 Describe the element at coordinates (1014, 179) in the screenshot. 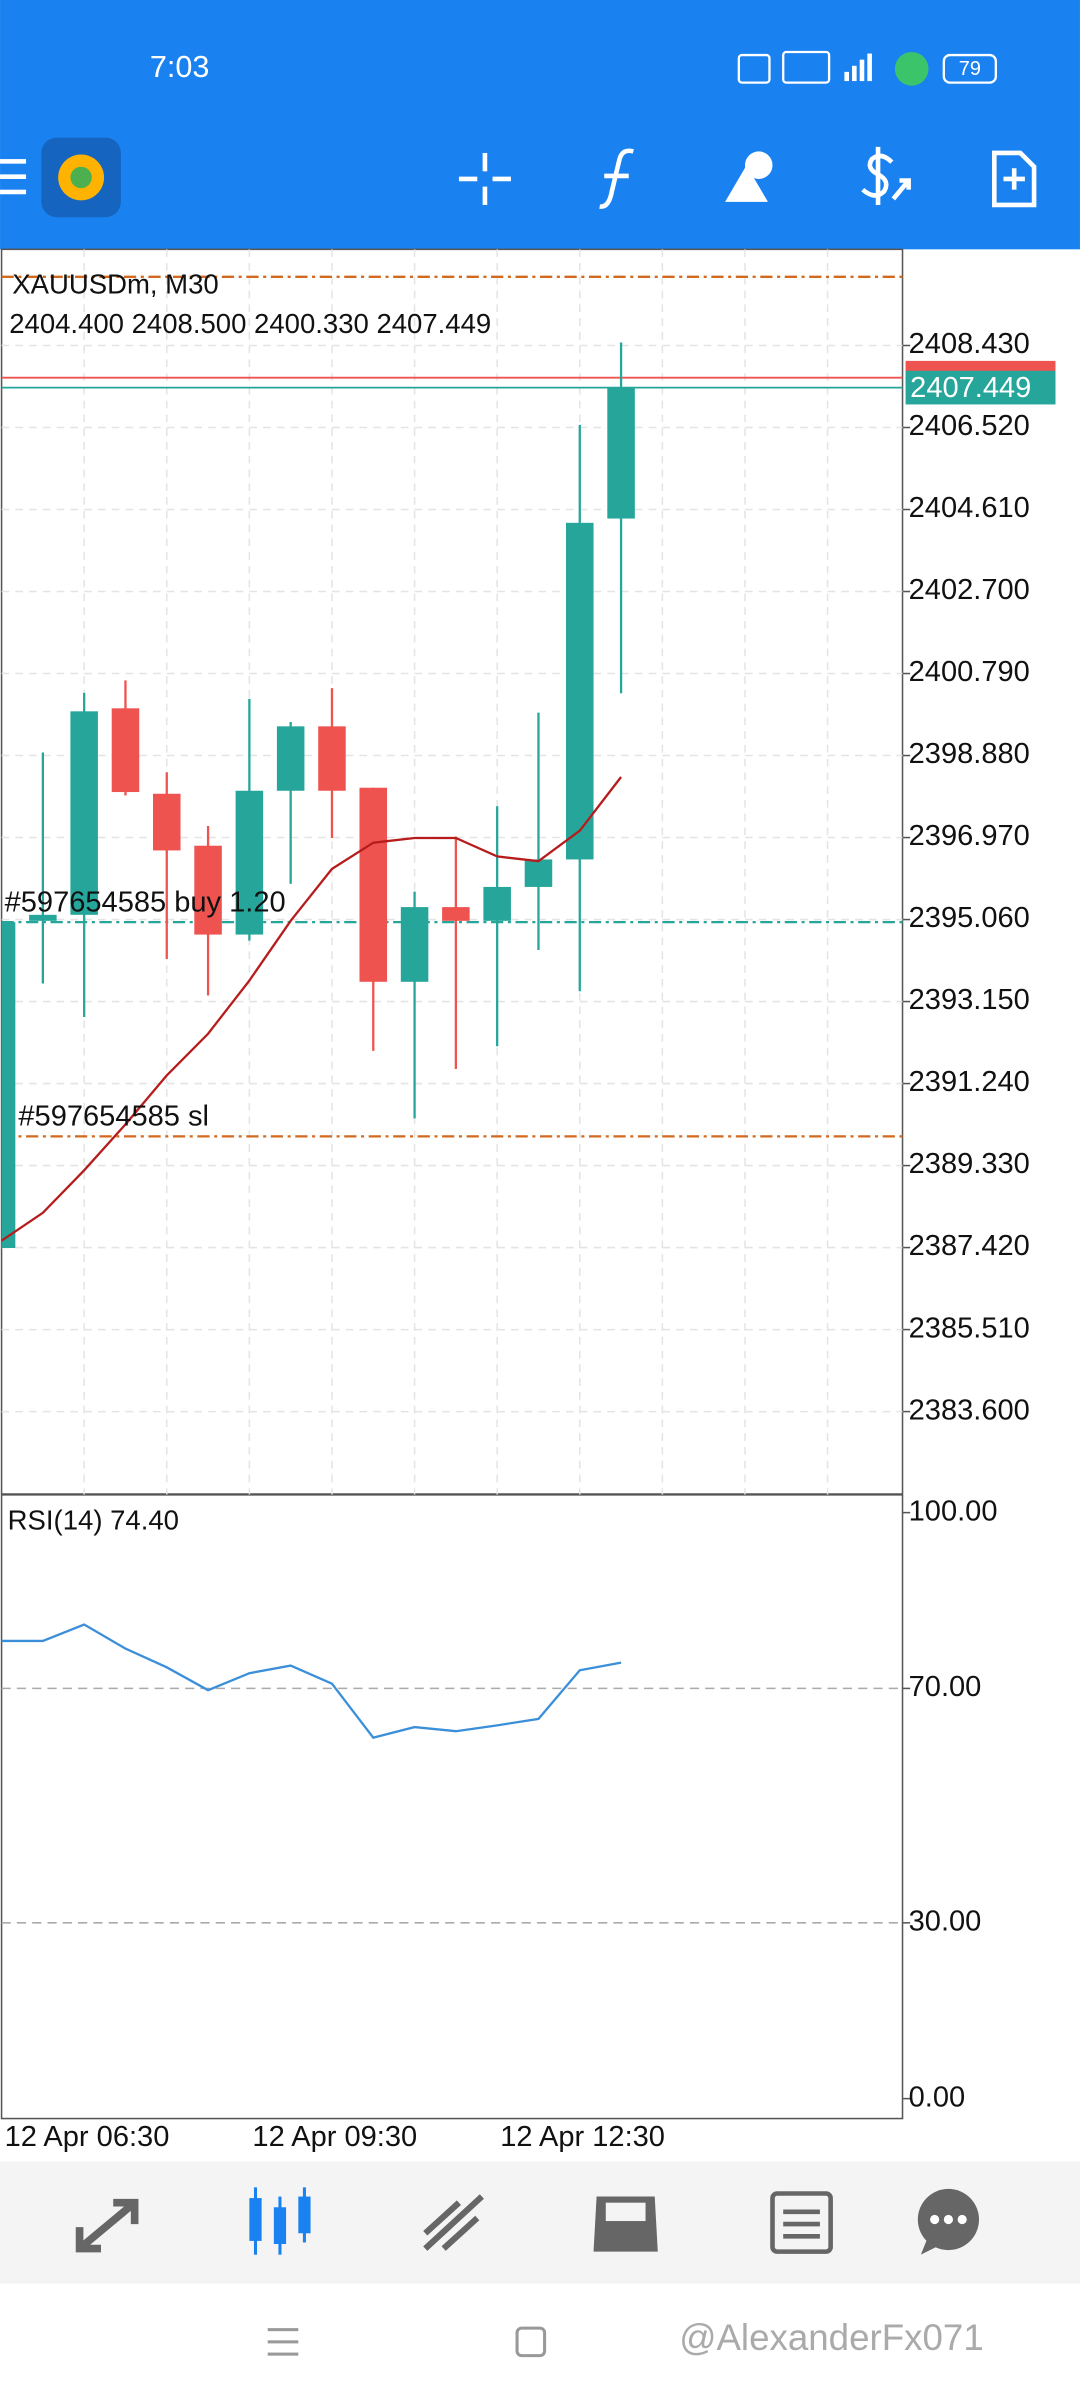

I see `new-order-button` at that location.